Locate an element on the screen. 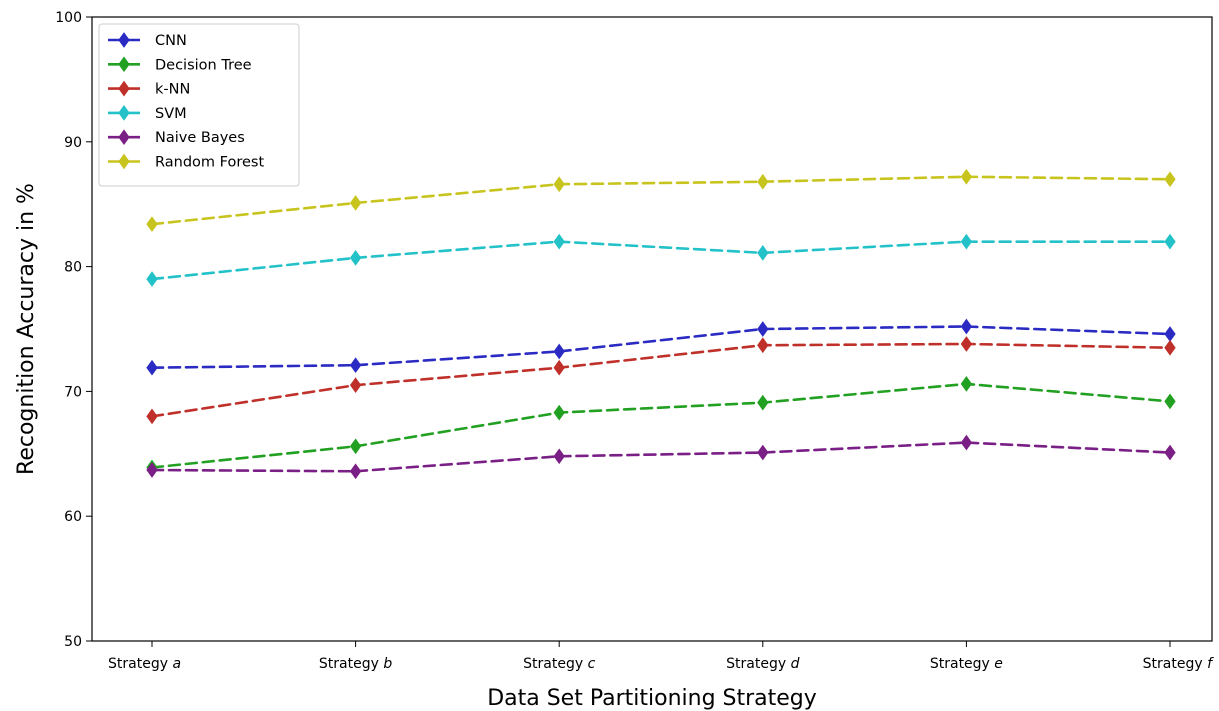 This screenshot has width=1219, height=711. series-random-forest is located at coordinates (661, 200).